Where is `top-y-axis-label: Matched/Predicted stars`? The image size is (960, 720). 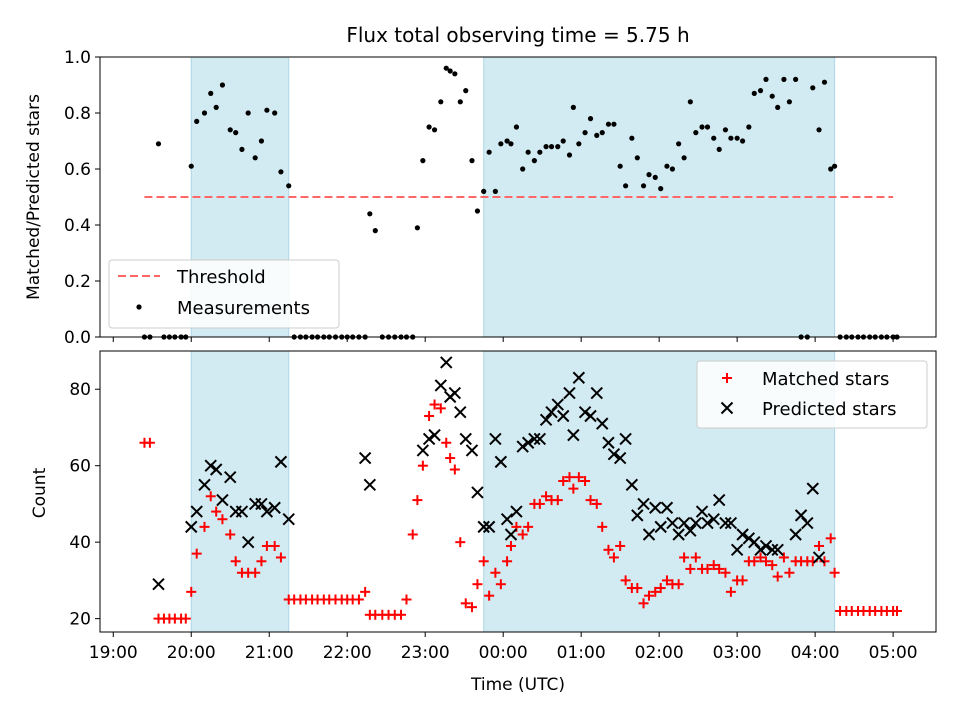 top-y-axis-label: Matched/Predicted stars is located at coordinates (34, 197).